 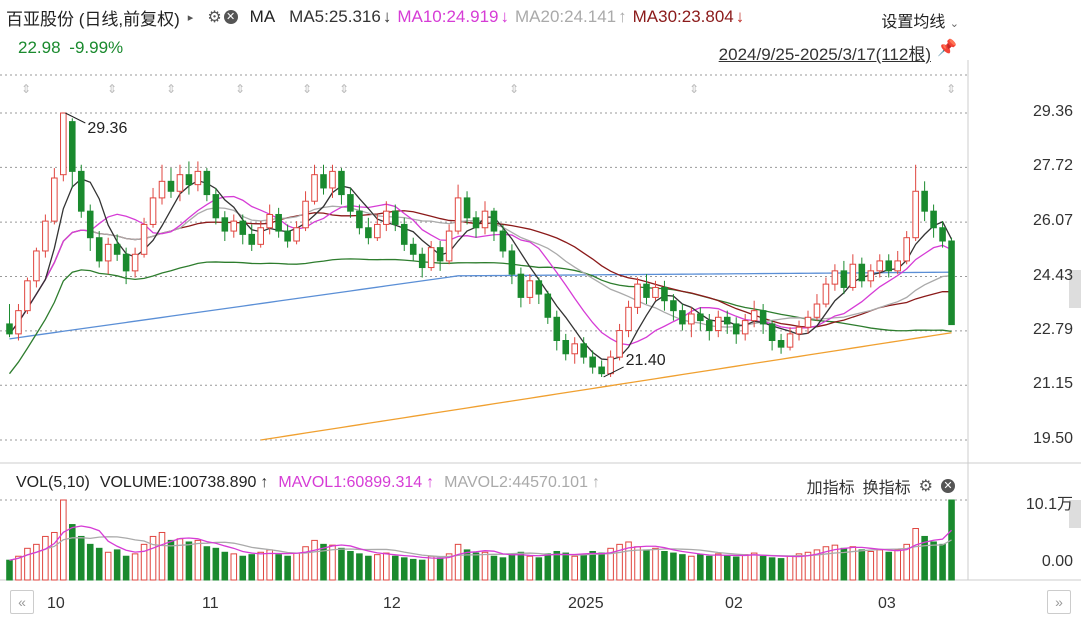 What do you see at coordinates (947, 48) in the screenshot?
I see `pin-icon: 📌` at bounding box center [947, 48].